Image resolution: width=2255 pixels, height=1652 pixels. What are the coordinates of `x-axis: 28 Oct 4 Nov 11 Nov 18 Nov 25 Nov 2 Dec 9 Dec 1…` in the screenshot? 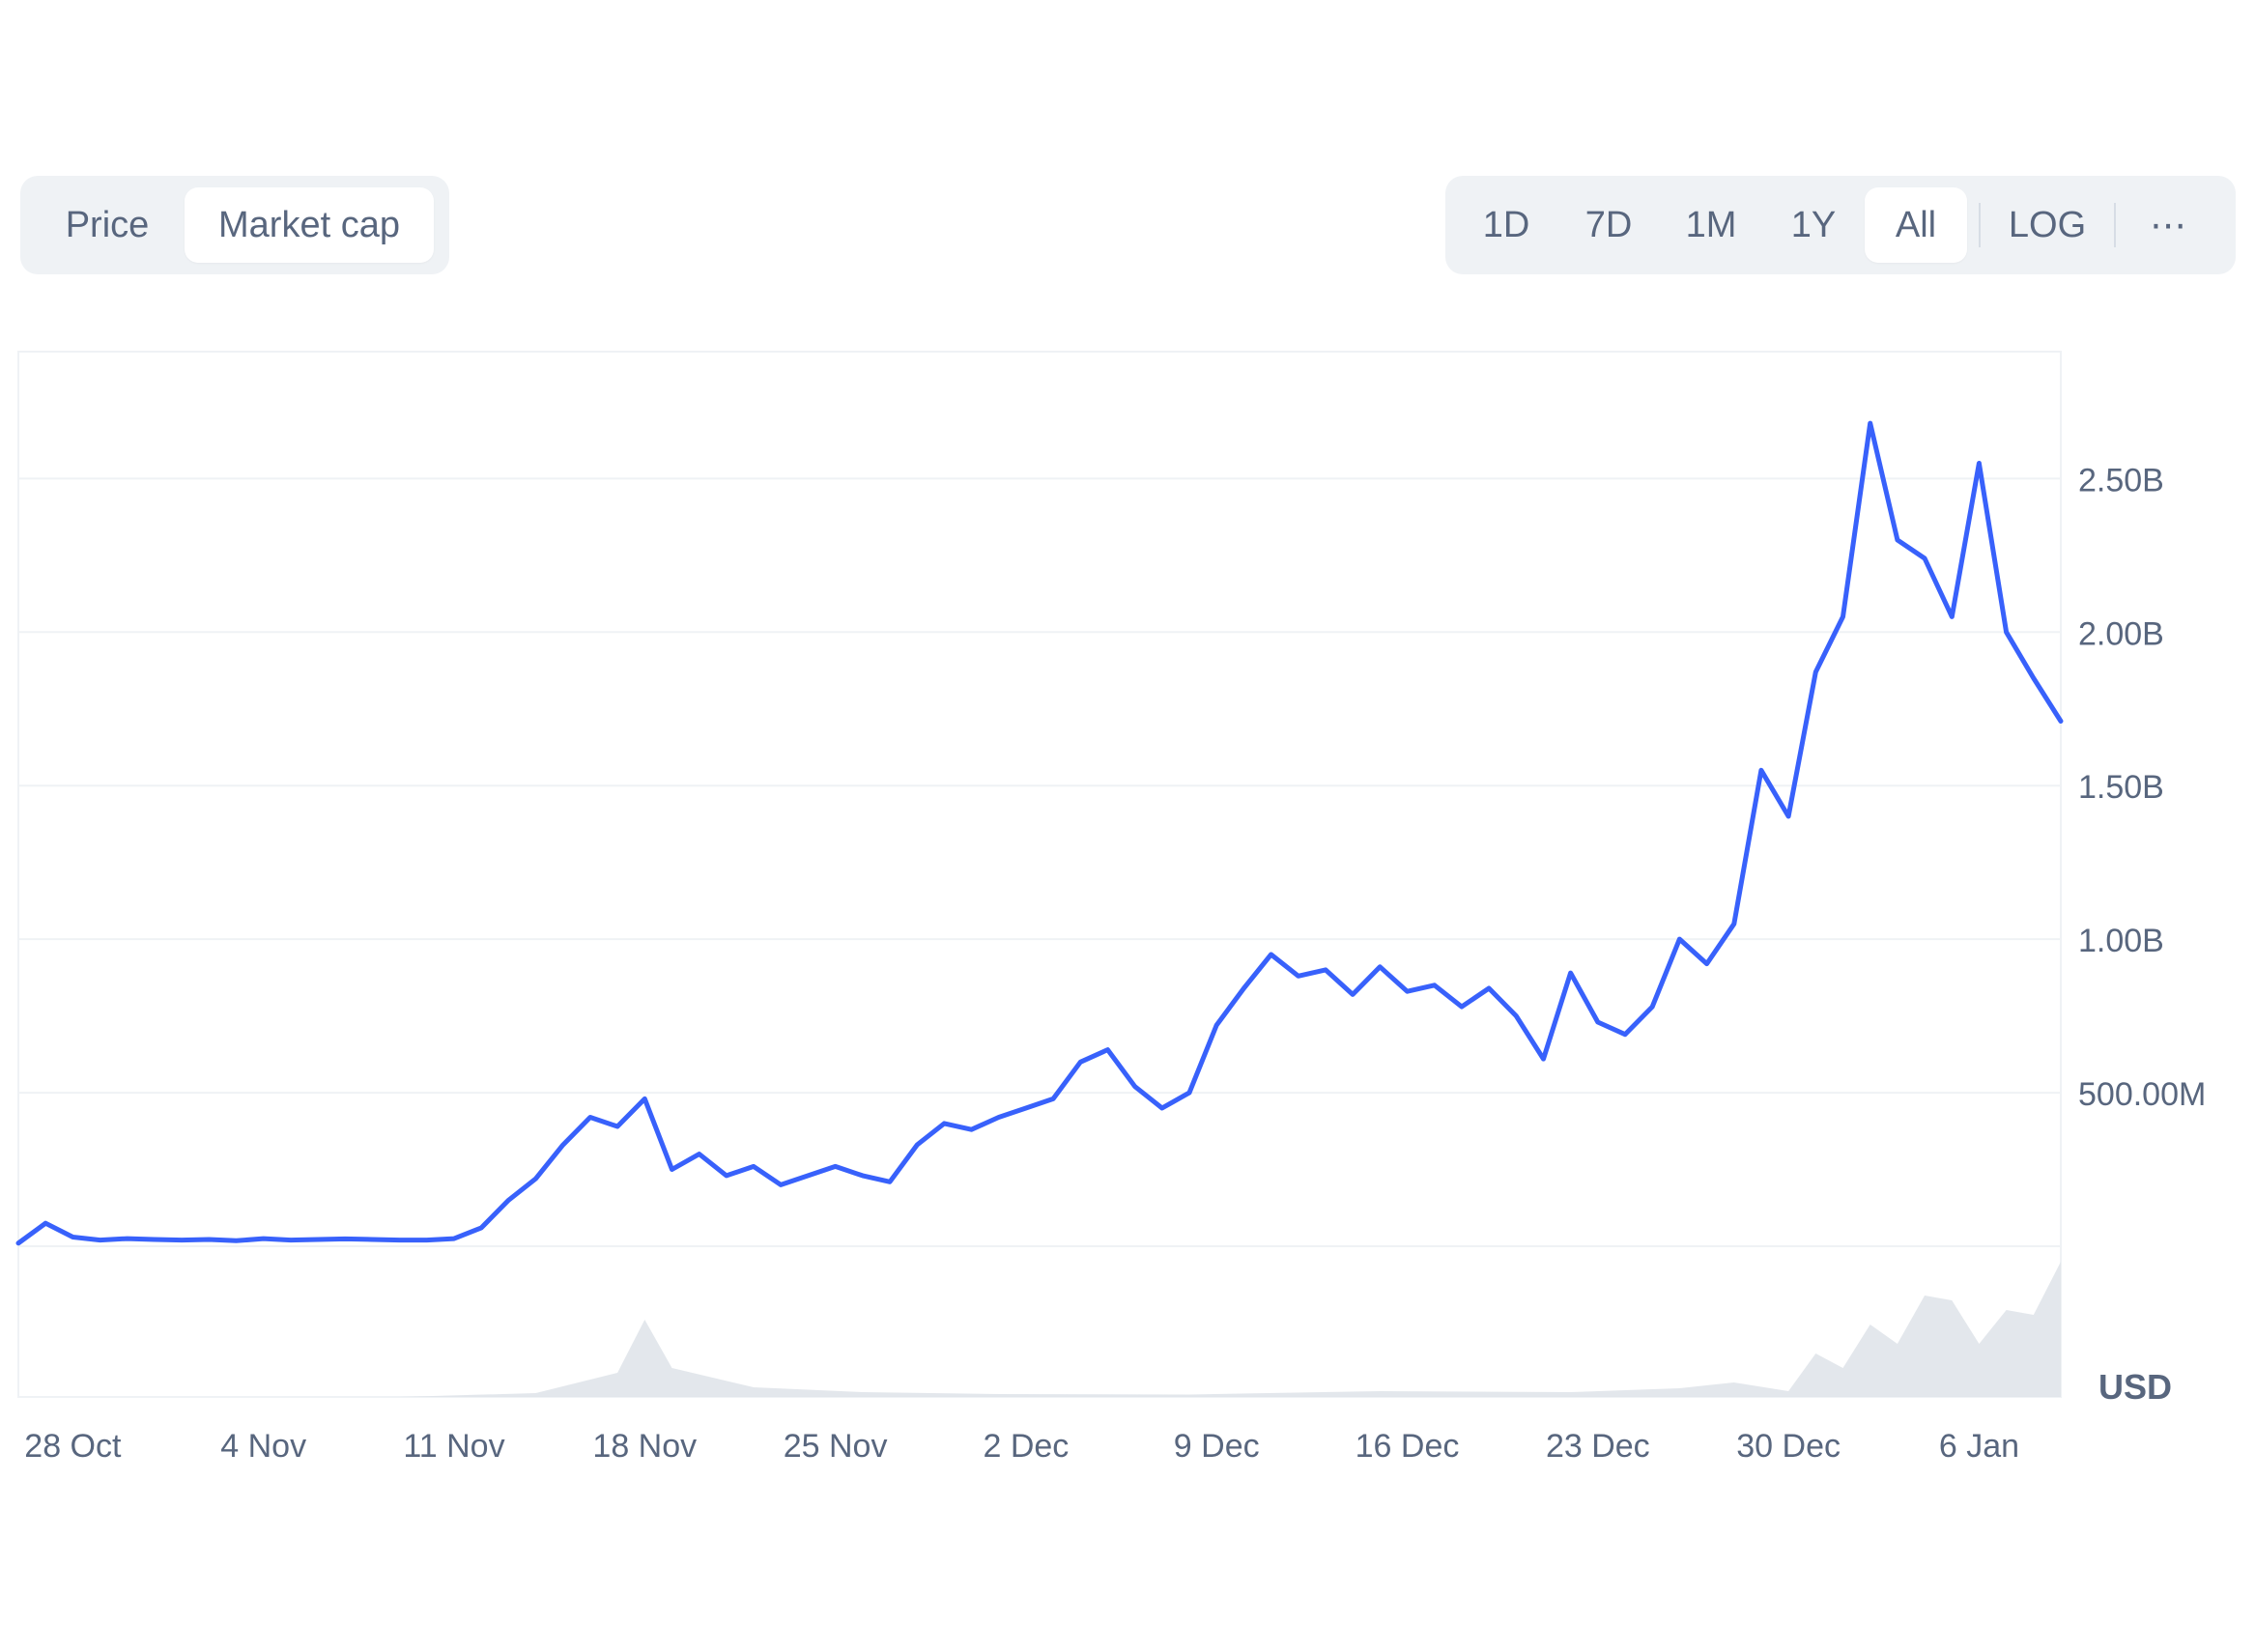 It's located at (1021, 1446).